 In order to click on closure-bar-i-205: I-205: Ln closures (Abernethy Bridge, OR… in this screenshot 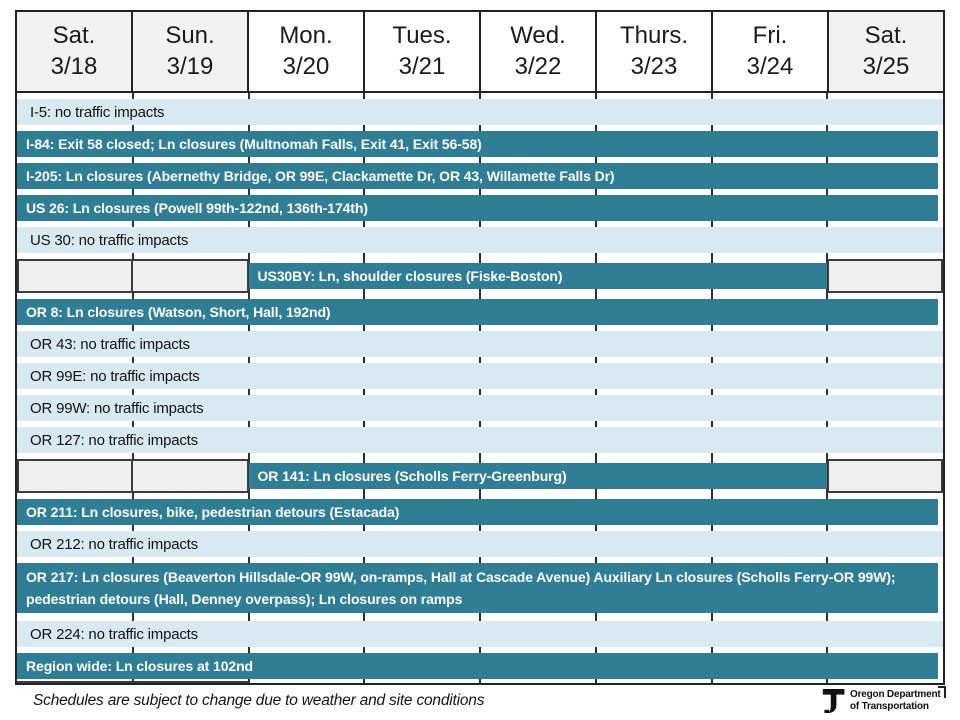, I will do `click(477, 176)`.